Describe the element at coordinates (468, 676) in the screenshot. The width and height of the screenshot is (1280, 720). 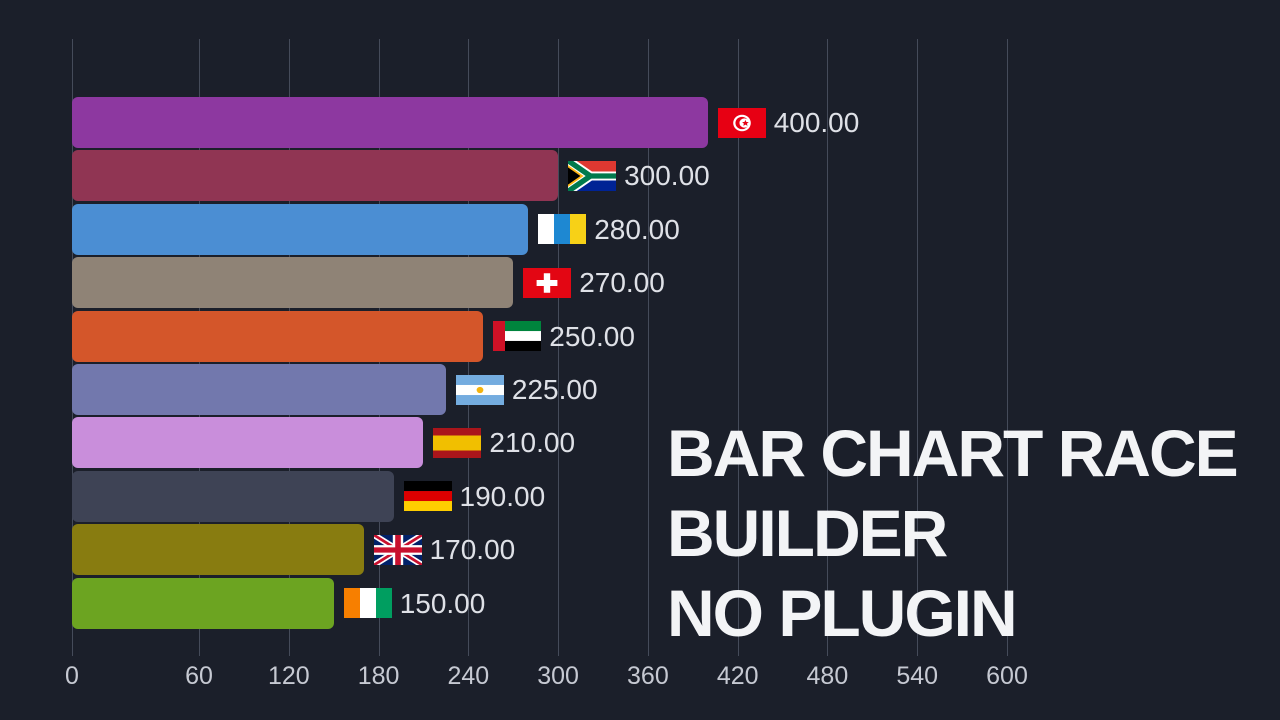
I see `x-tick-label-240: 240` at that location.